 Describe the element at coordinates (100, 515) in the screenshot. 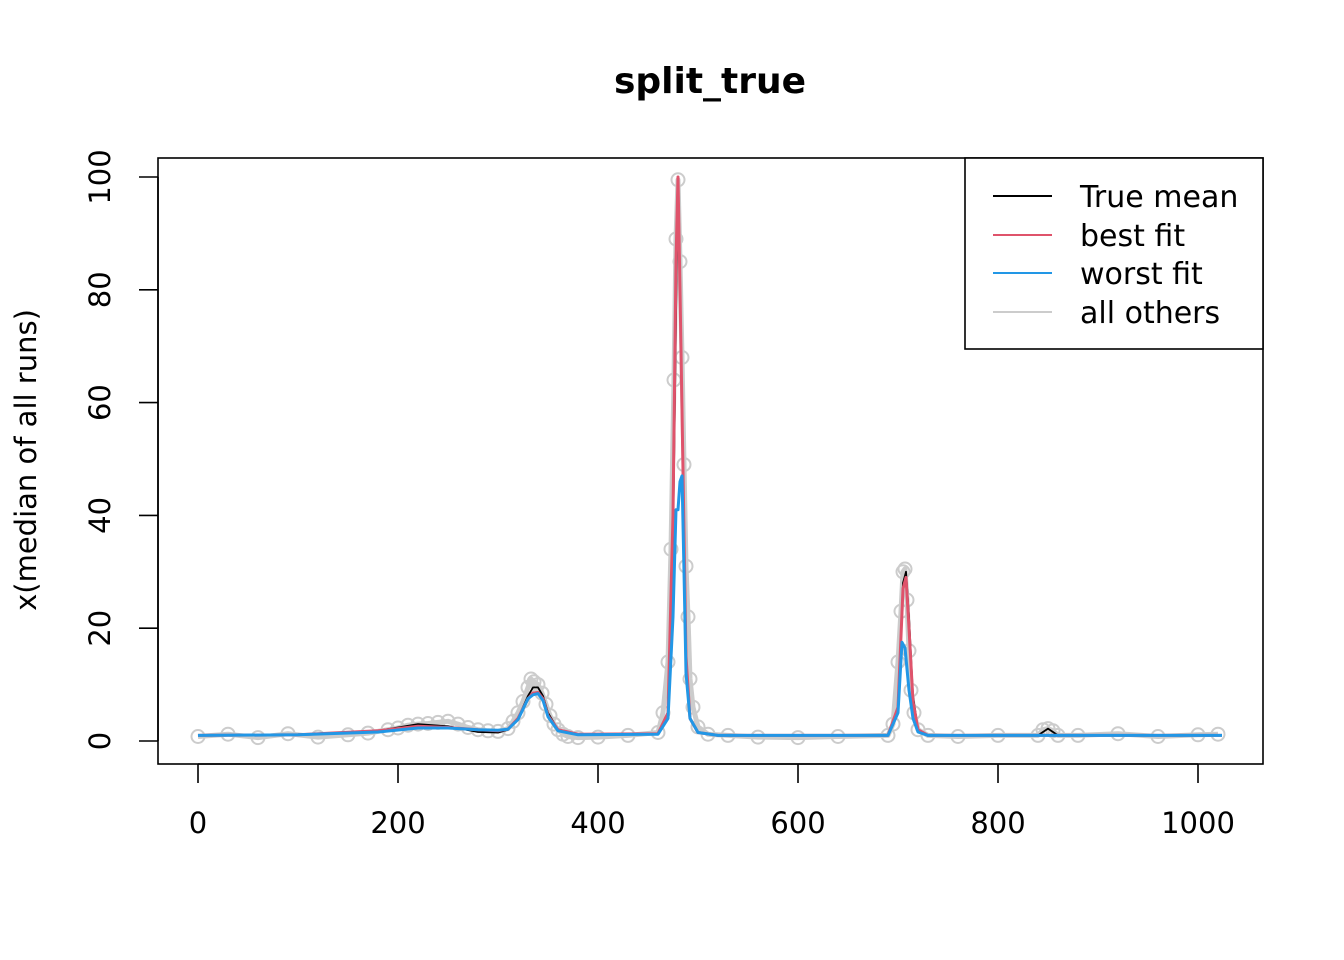

I see `y-tick-label: 40` at that location.